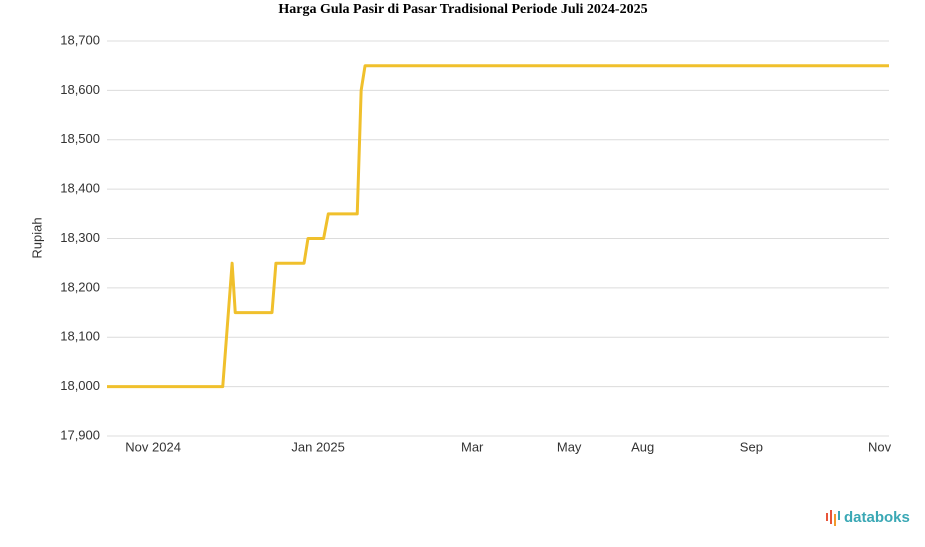 Image resolution: width=925 pixels, height=547 pixels. Describe the element at coordinates (80, 188) in the screenshot. I see `y-tick-label: 18,400` at that location.